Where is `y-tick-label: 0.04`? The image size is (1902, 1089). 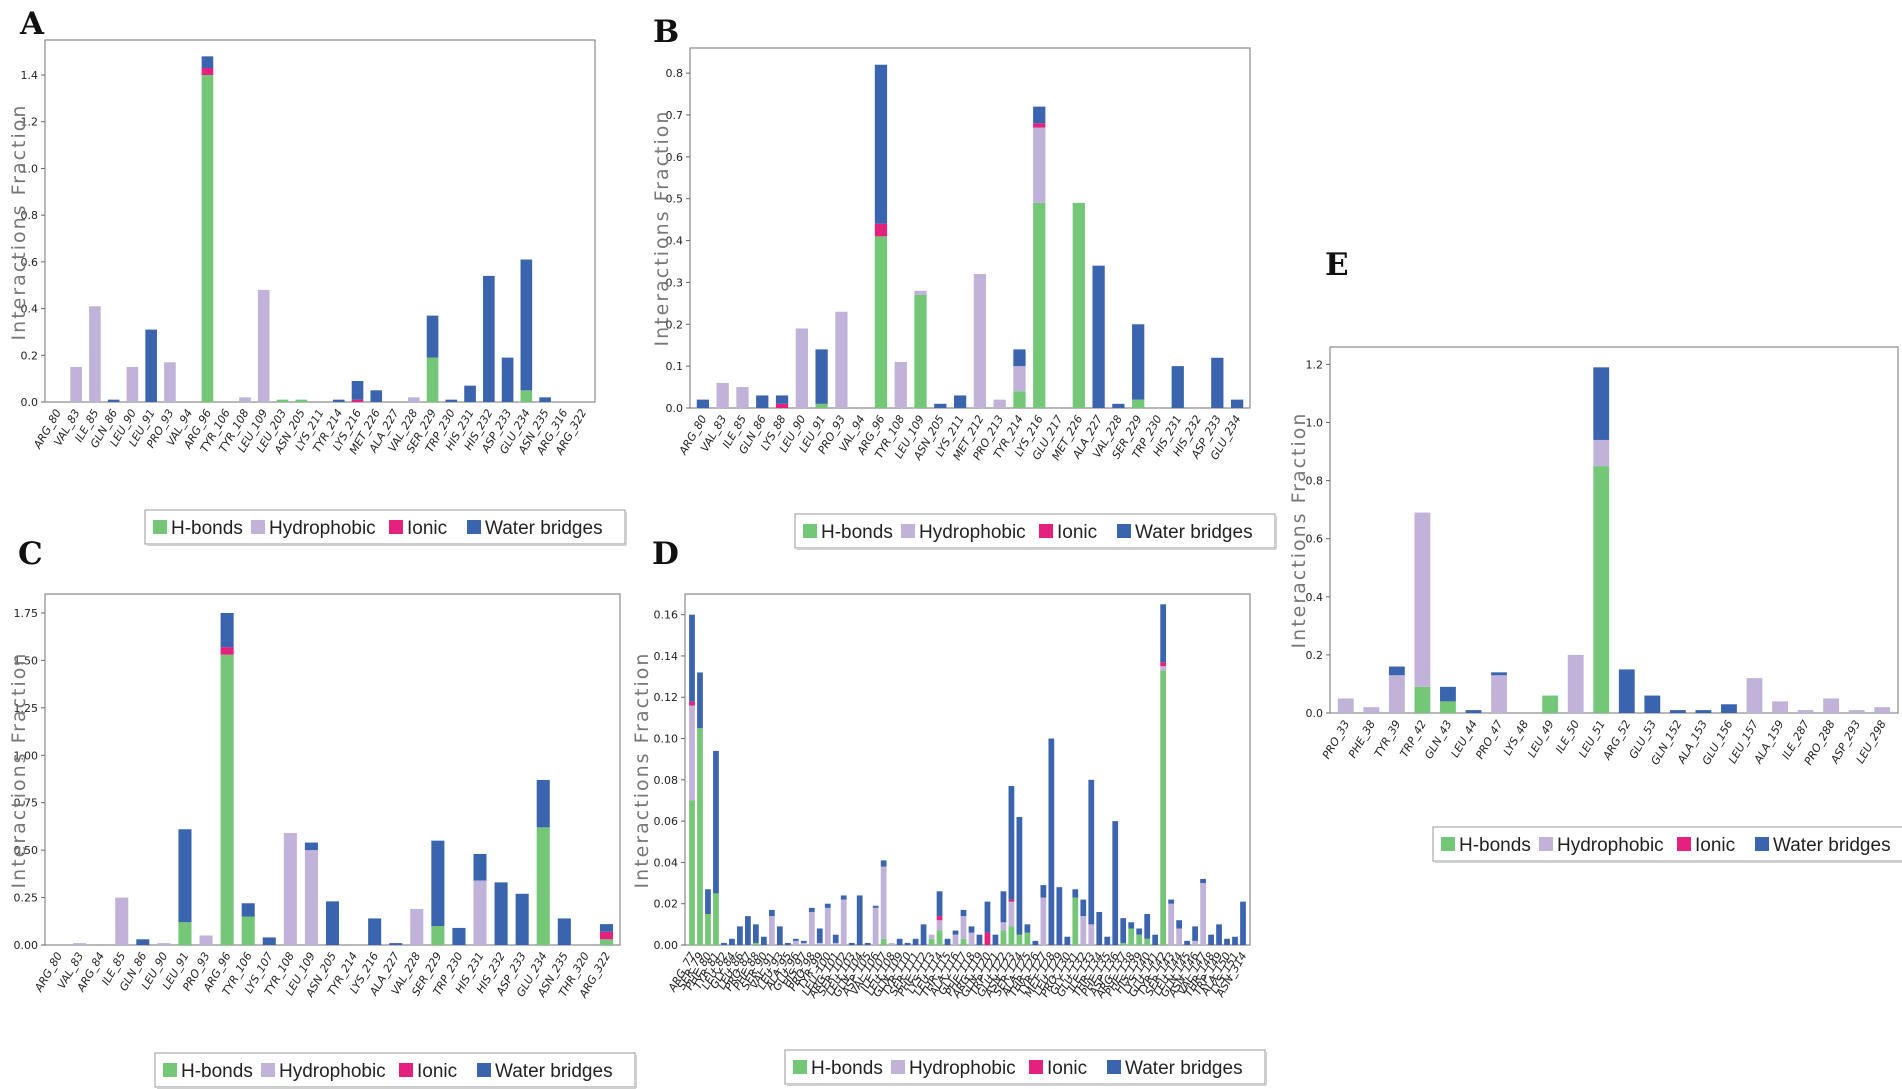
y-tick-label: 0.04 is located at coordinates (666, 862).